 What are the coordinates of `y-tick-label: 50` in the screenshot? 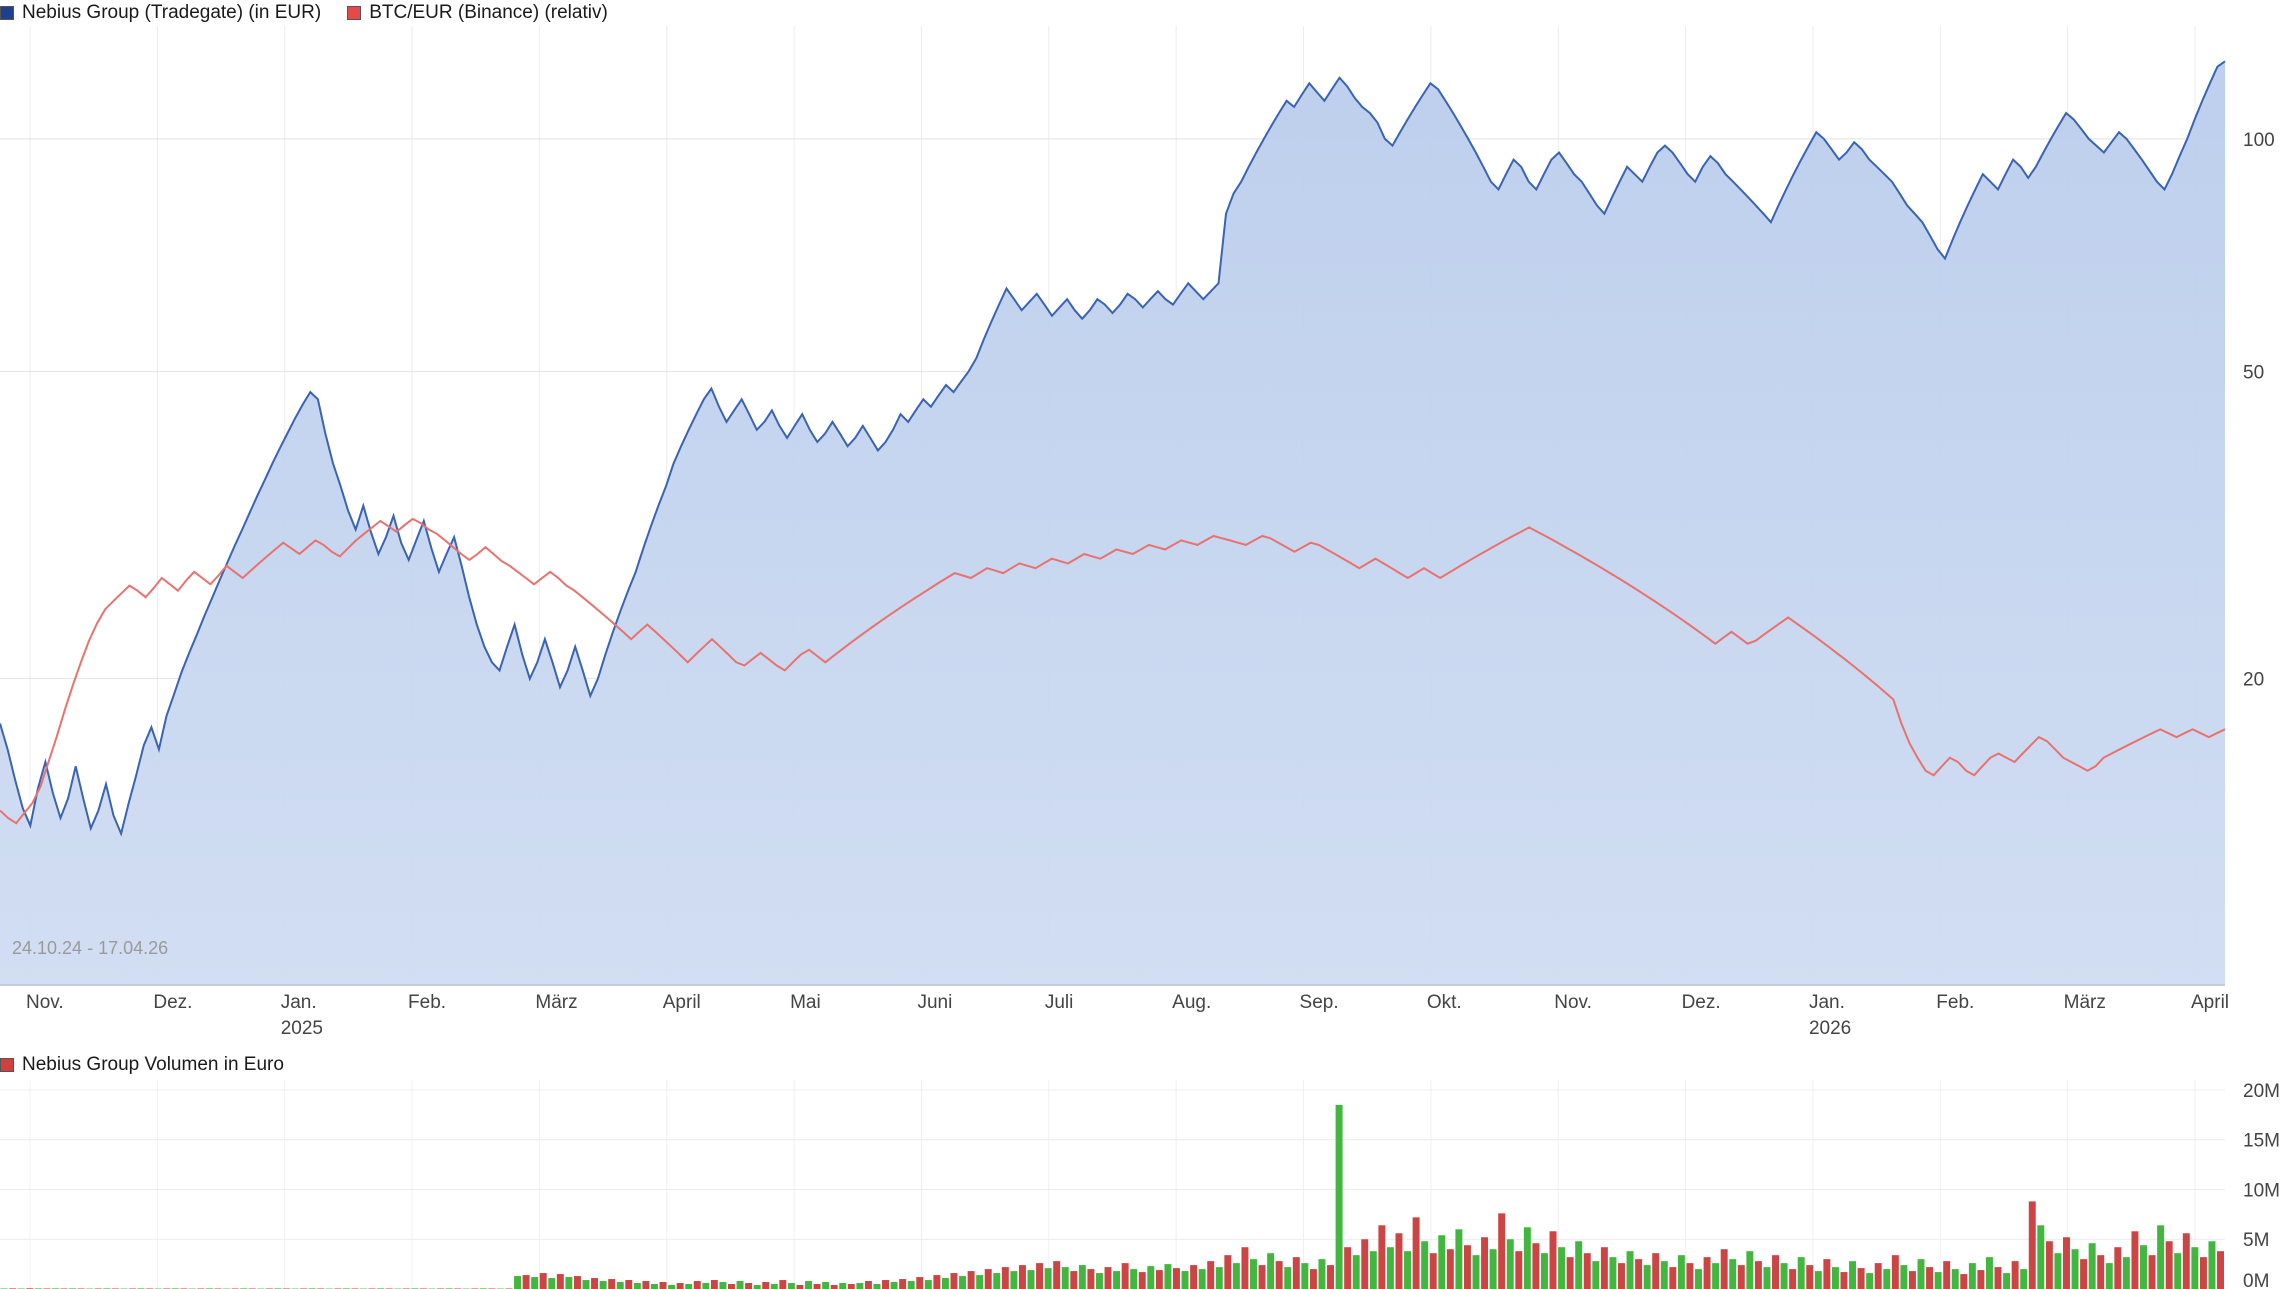 It's located at (2253, 372).